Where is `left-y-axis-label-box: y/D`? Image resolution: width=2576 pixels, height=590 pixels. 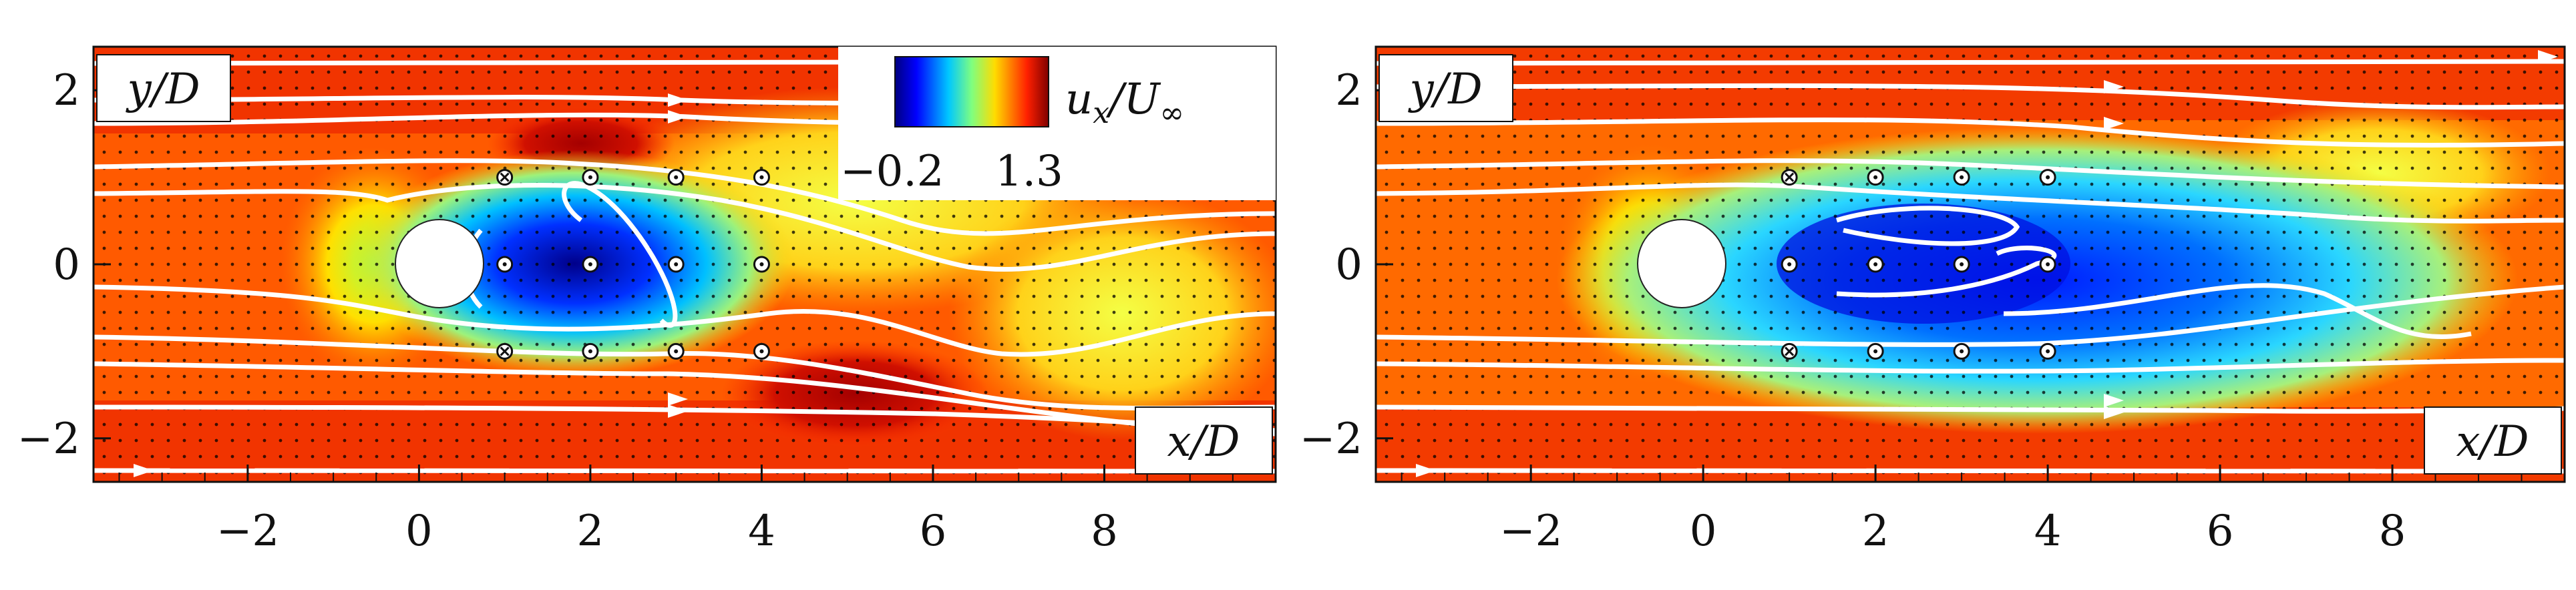 left-y-axis-label-box: y/D is located at coordinates (163, 88).